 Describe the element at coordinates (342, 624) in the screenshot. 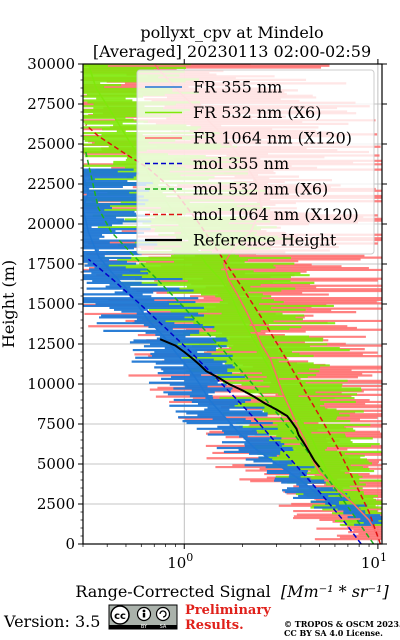

I see `copyright-line-1: © TROPOS & OSCM 2023.` at that location.